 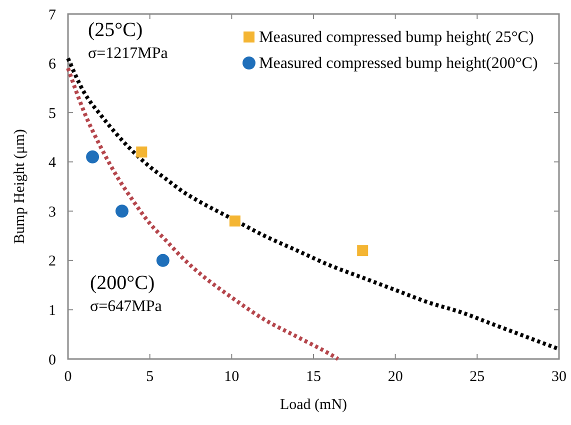 What do you see at coordinates (232, 377) in the screenshot?
I see `x-tick-label: 10` at bounding box center [232, 377].